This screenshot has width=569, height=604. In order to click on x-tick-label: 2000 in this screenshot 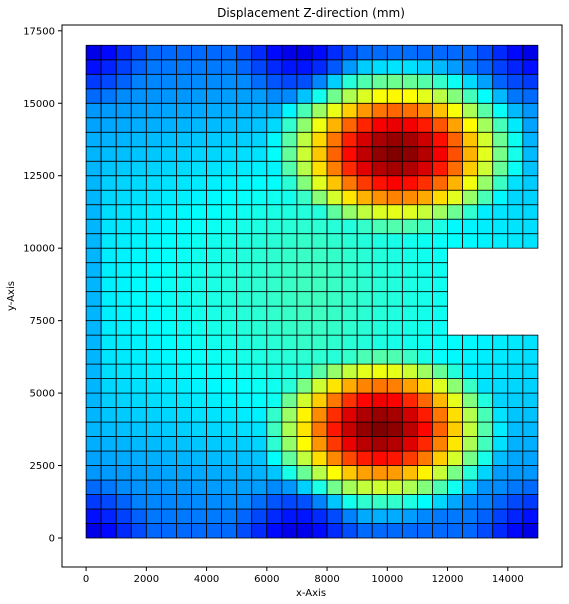, I will do `click(146, 579)`.